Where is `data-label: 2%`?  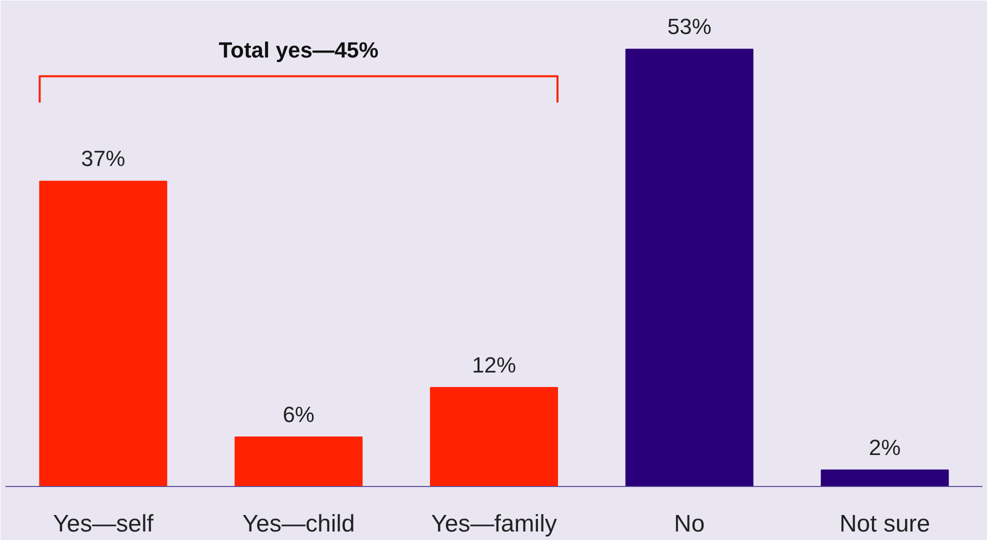 data-label: 2% is located at coordinates (884, 447).